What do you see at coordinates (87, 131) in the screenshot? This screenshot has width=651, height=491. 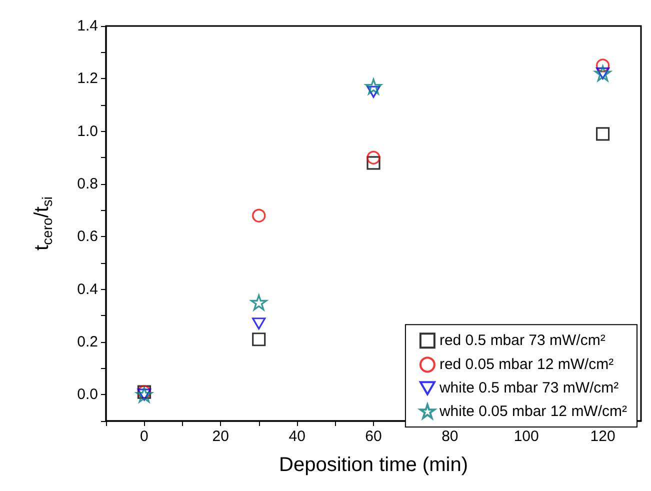 I see `y-tick-label: 1.0` at bounding box center [87, 131].